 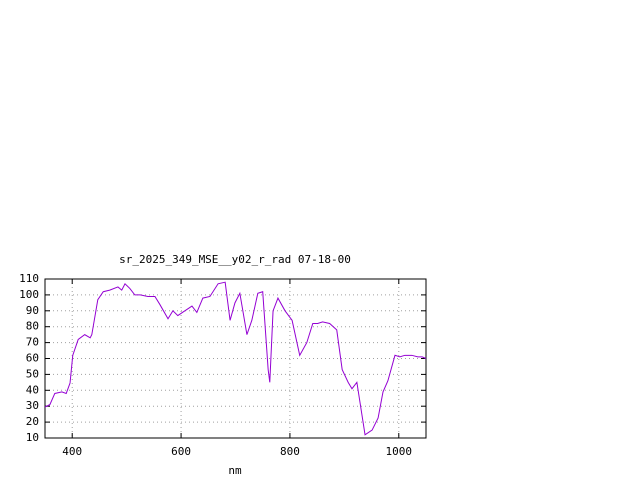 I want to click on y-tick-label: 10, so click(x=32, y=437).